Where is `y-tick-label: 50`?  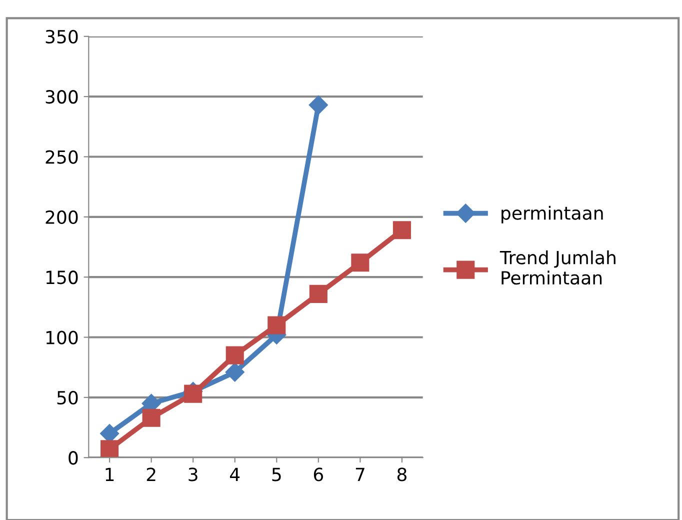
y-tick-label: 50 is located at coordinates (67, 397).